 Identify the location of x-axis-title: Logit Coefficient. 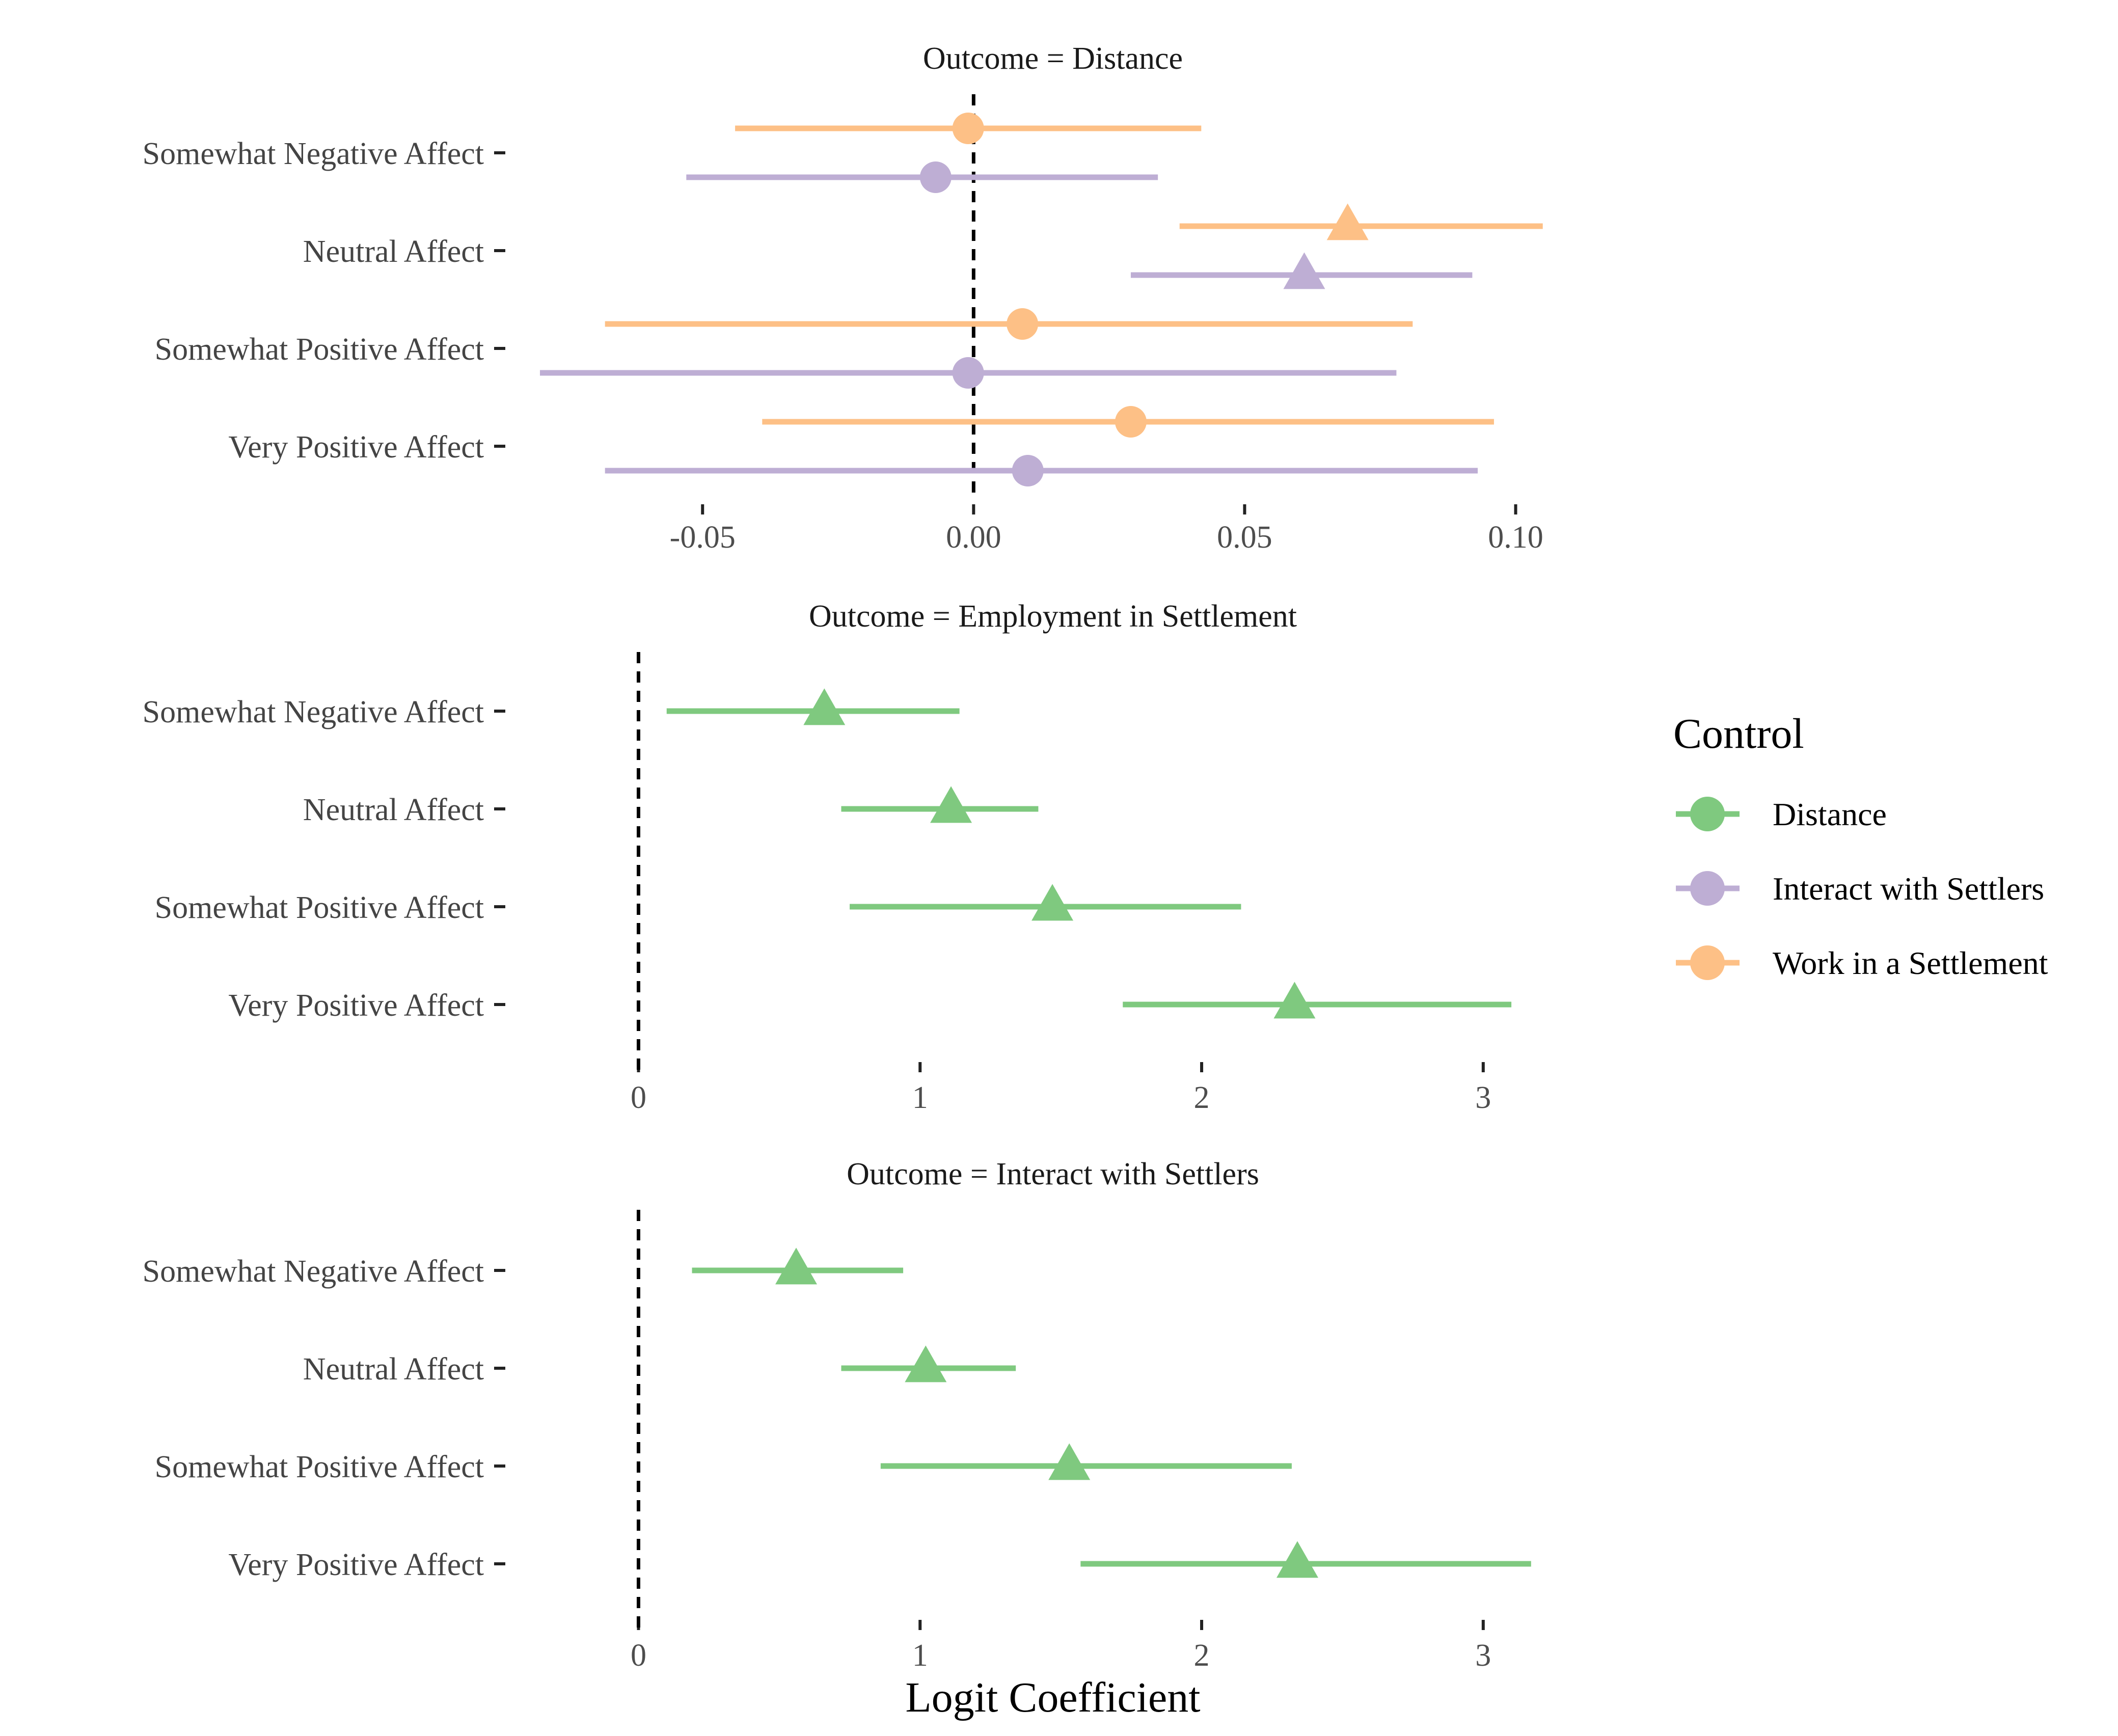
(1052, 1698).